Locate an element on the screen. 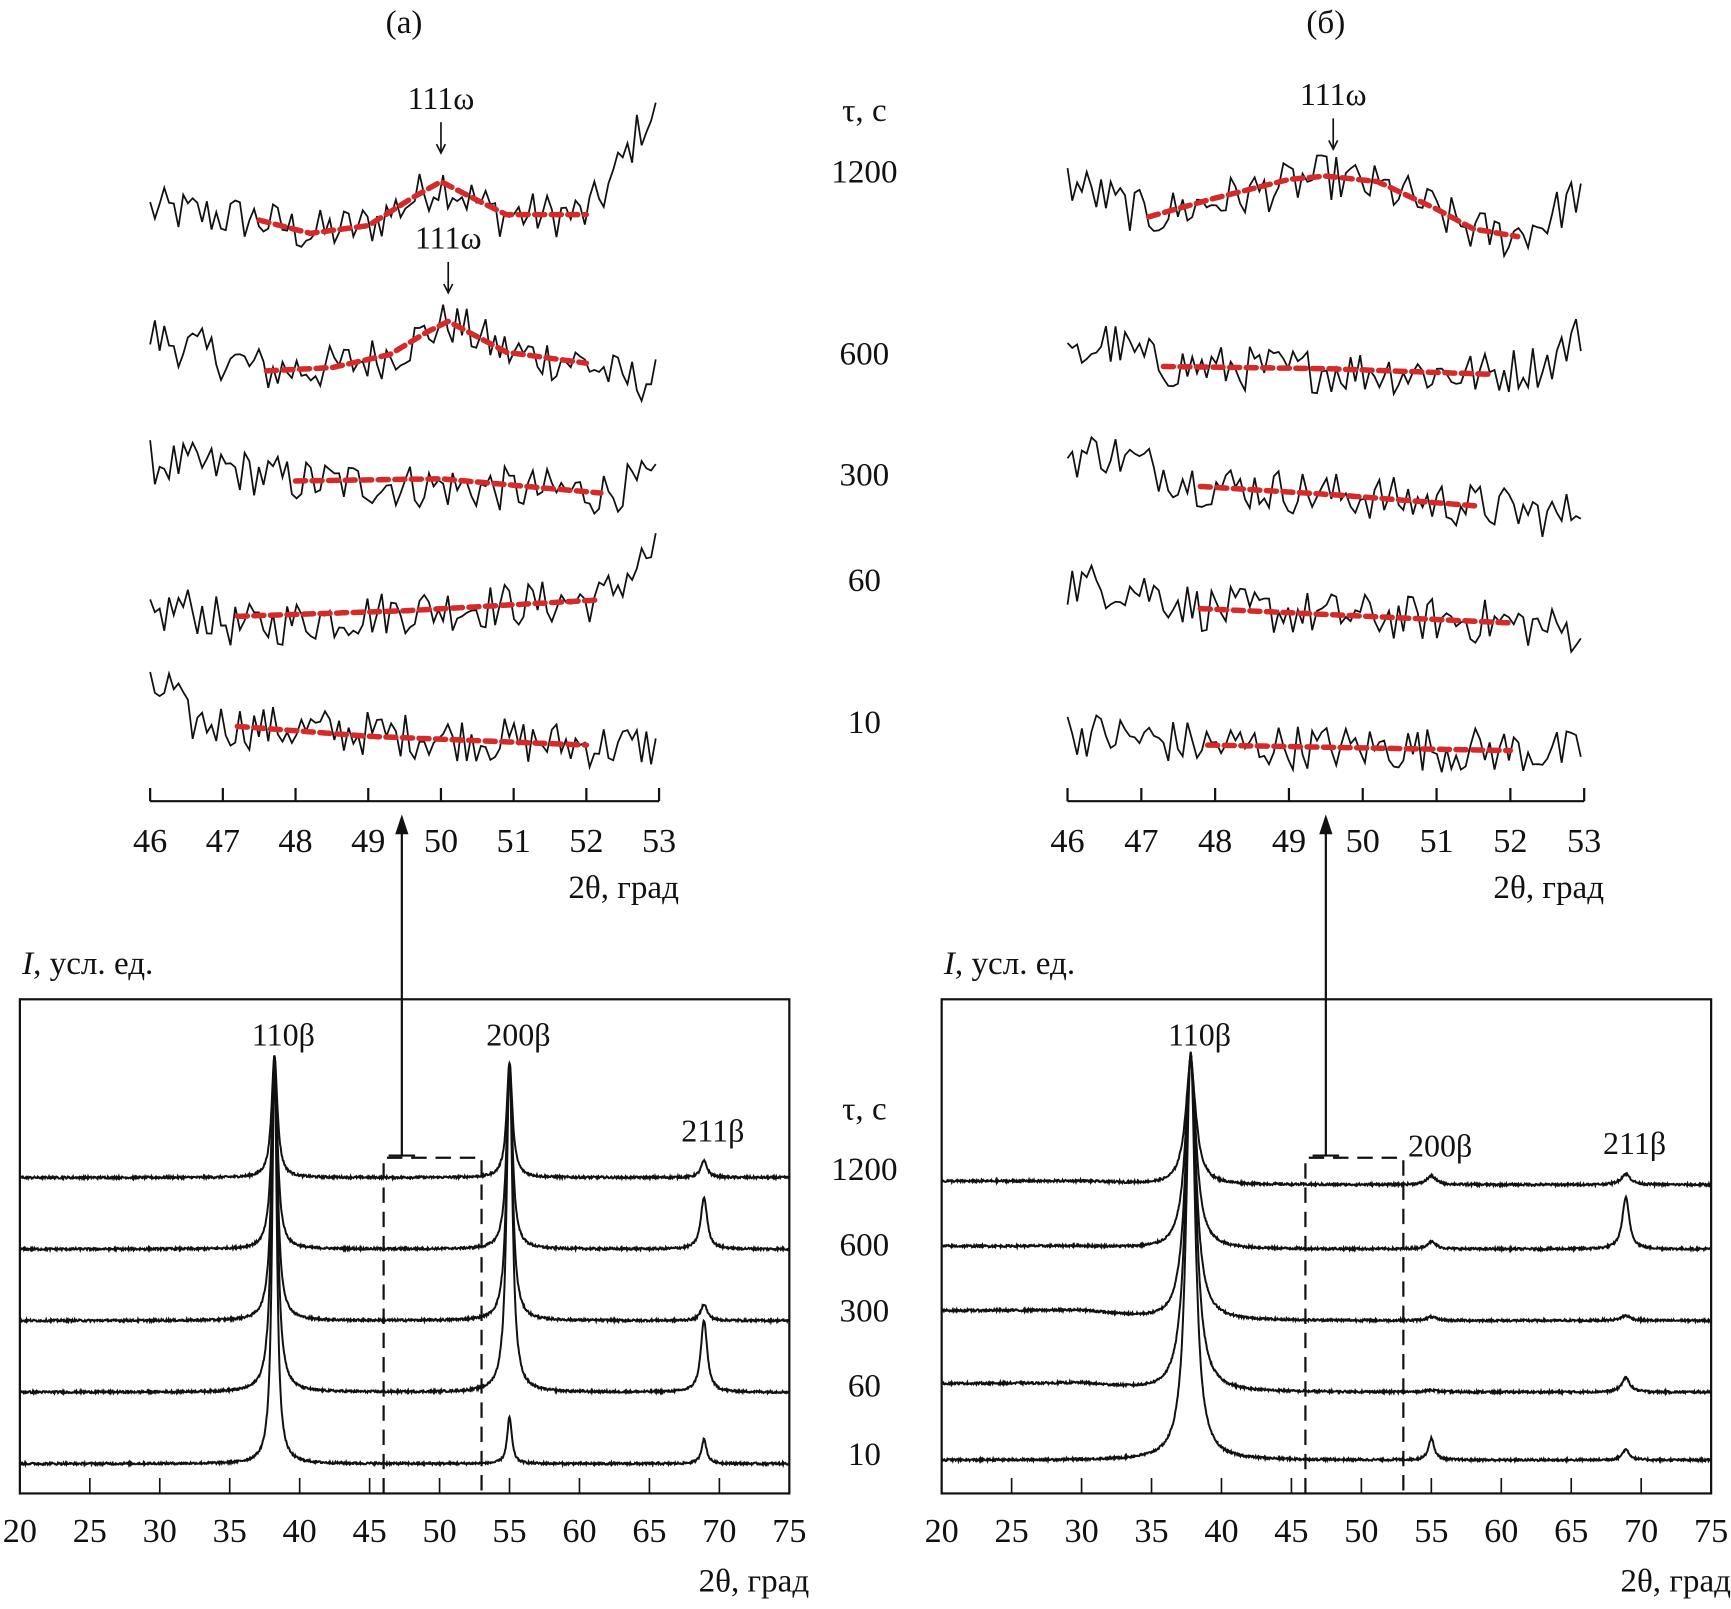 The width and height of the screenshot is (1731, 1609). tau-label-bottom: τ, с is located at coordinates (864, 1109).